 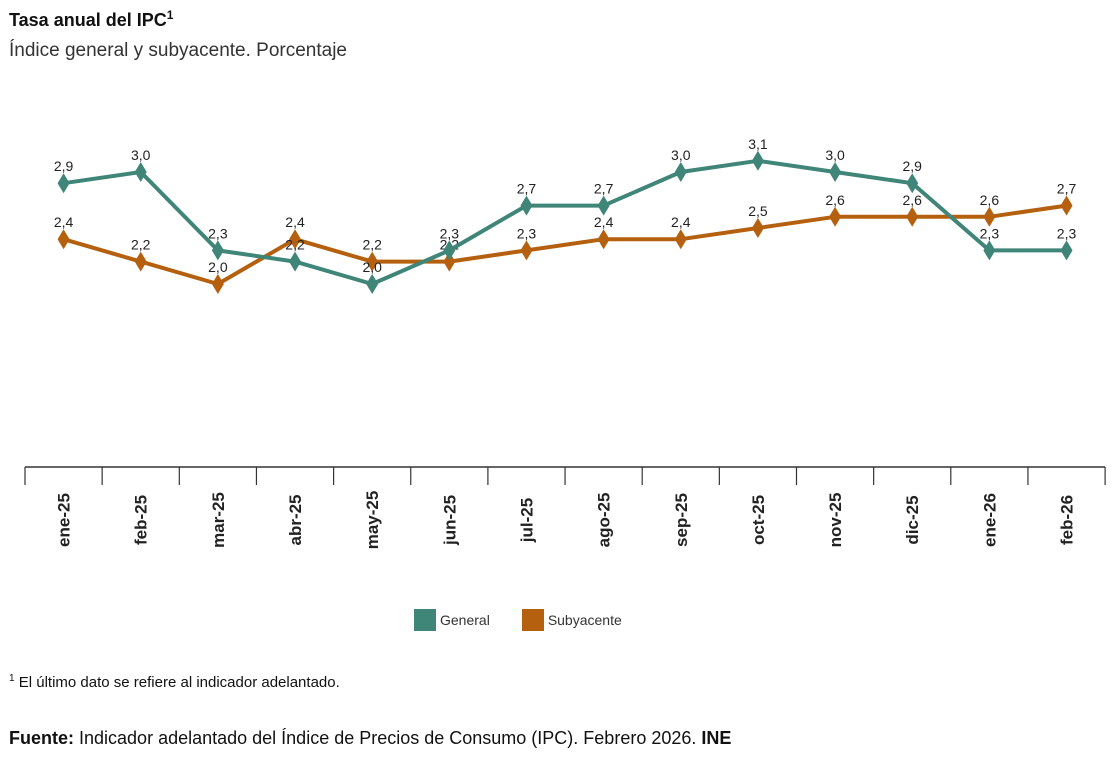 I want to click on x-tick-label: sep-25, so click(x=681, y=520).